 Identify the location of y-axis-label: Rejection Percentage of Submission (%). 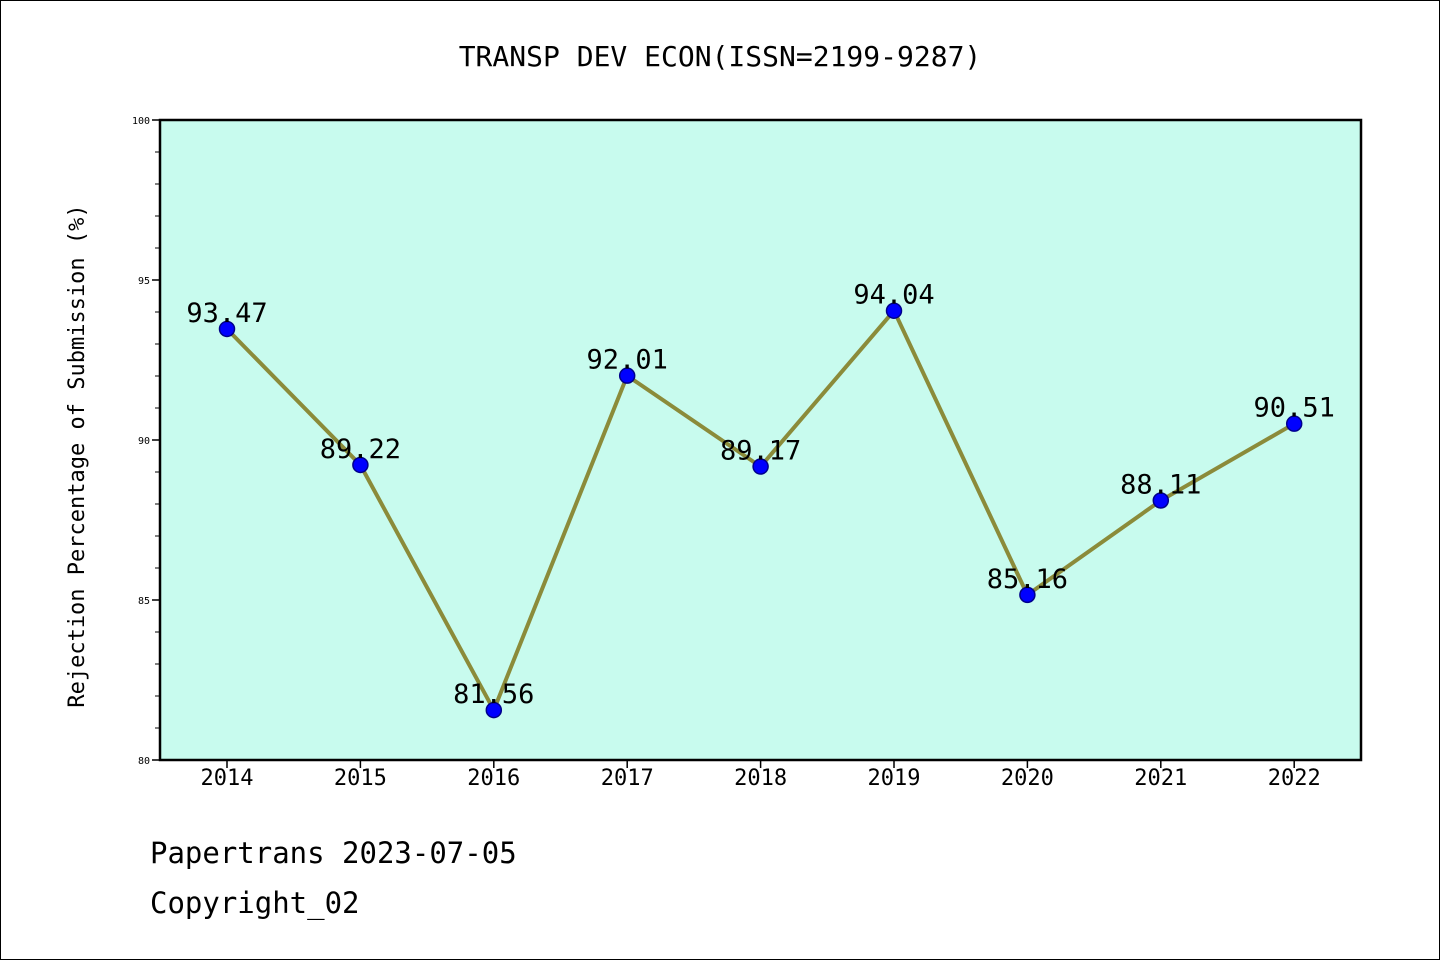
(77, 455).